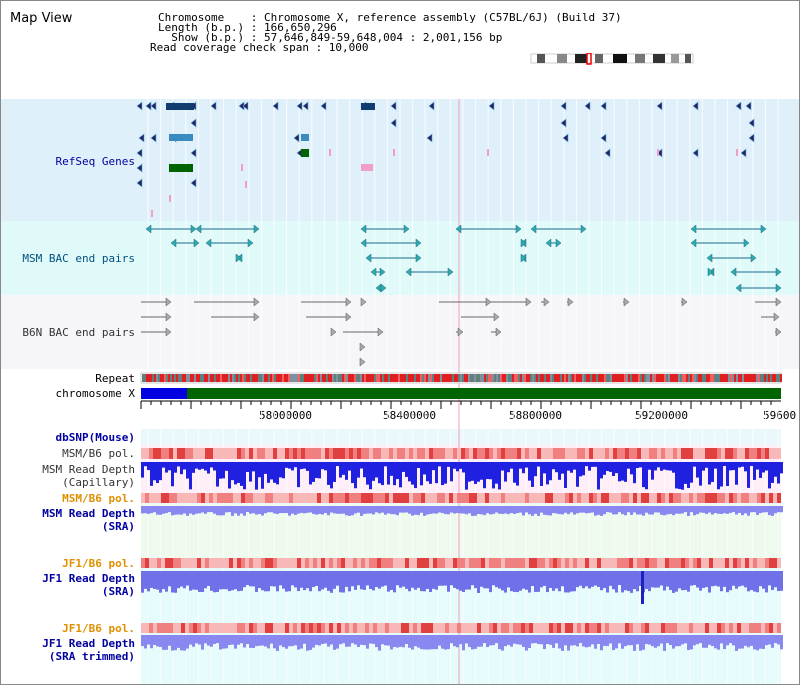 The image size is (800, 685). What do you see at coordinates (88, 643) in the screenshot?
I see `jf1-read-depth-trim-label: JF1 Read Depth` at bounding box center [88, 643].